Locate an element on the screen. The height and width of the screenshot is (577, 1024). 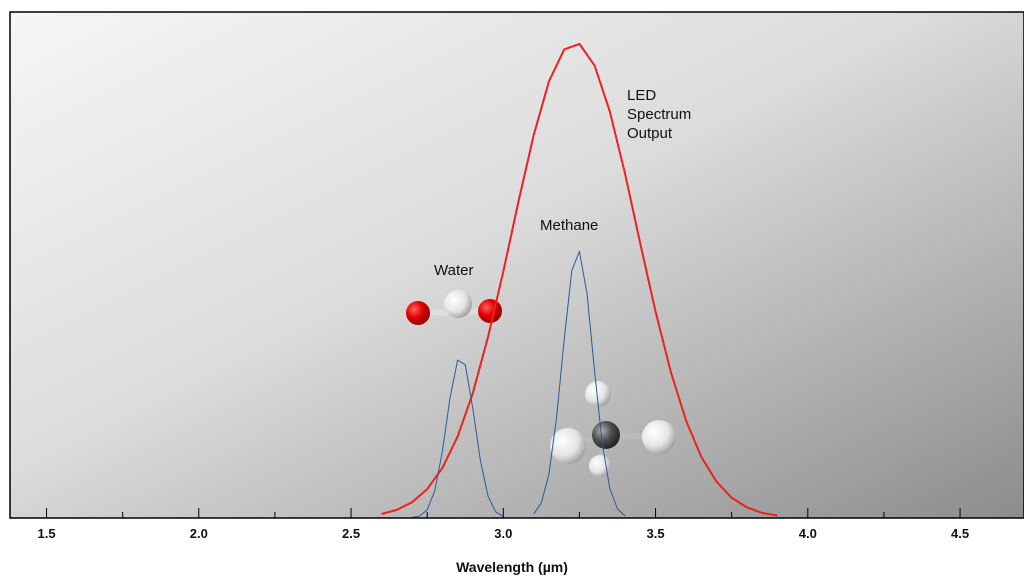
annotation: Methane is located at coordinates (569, 225).